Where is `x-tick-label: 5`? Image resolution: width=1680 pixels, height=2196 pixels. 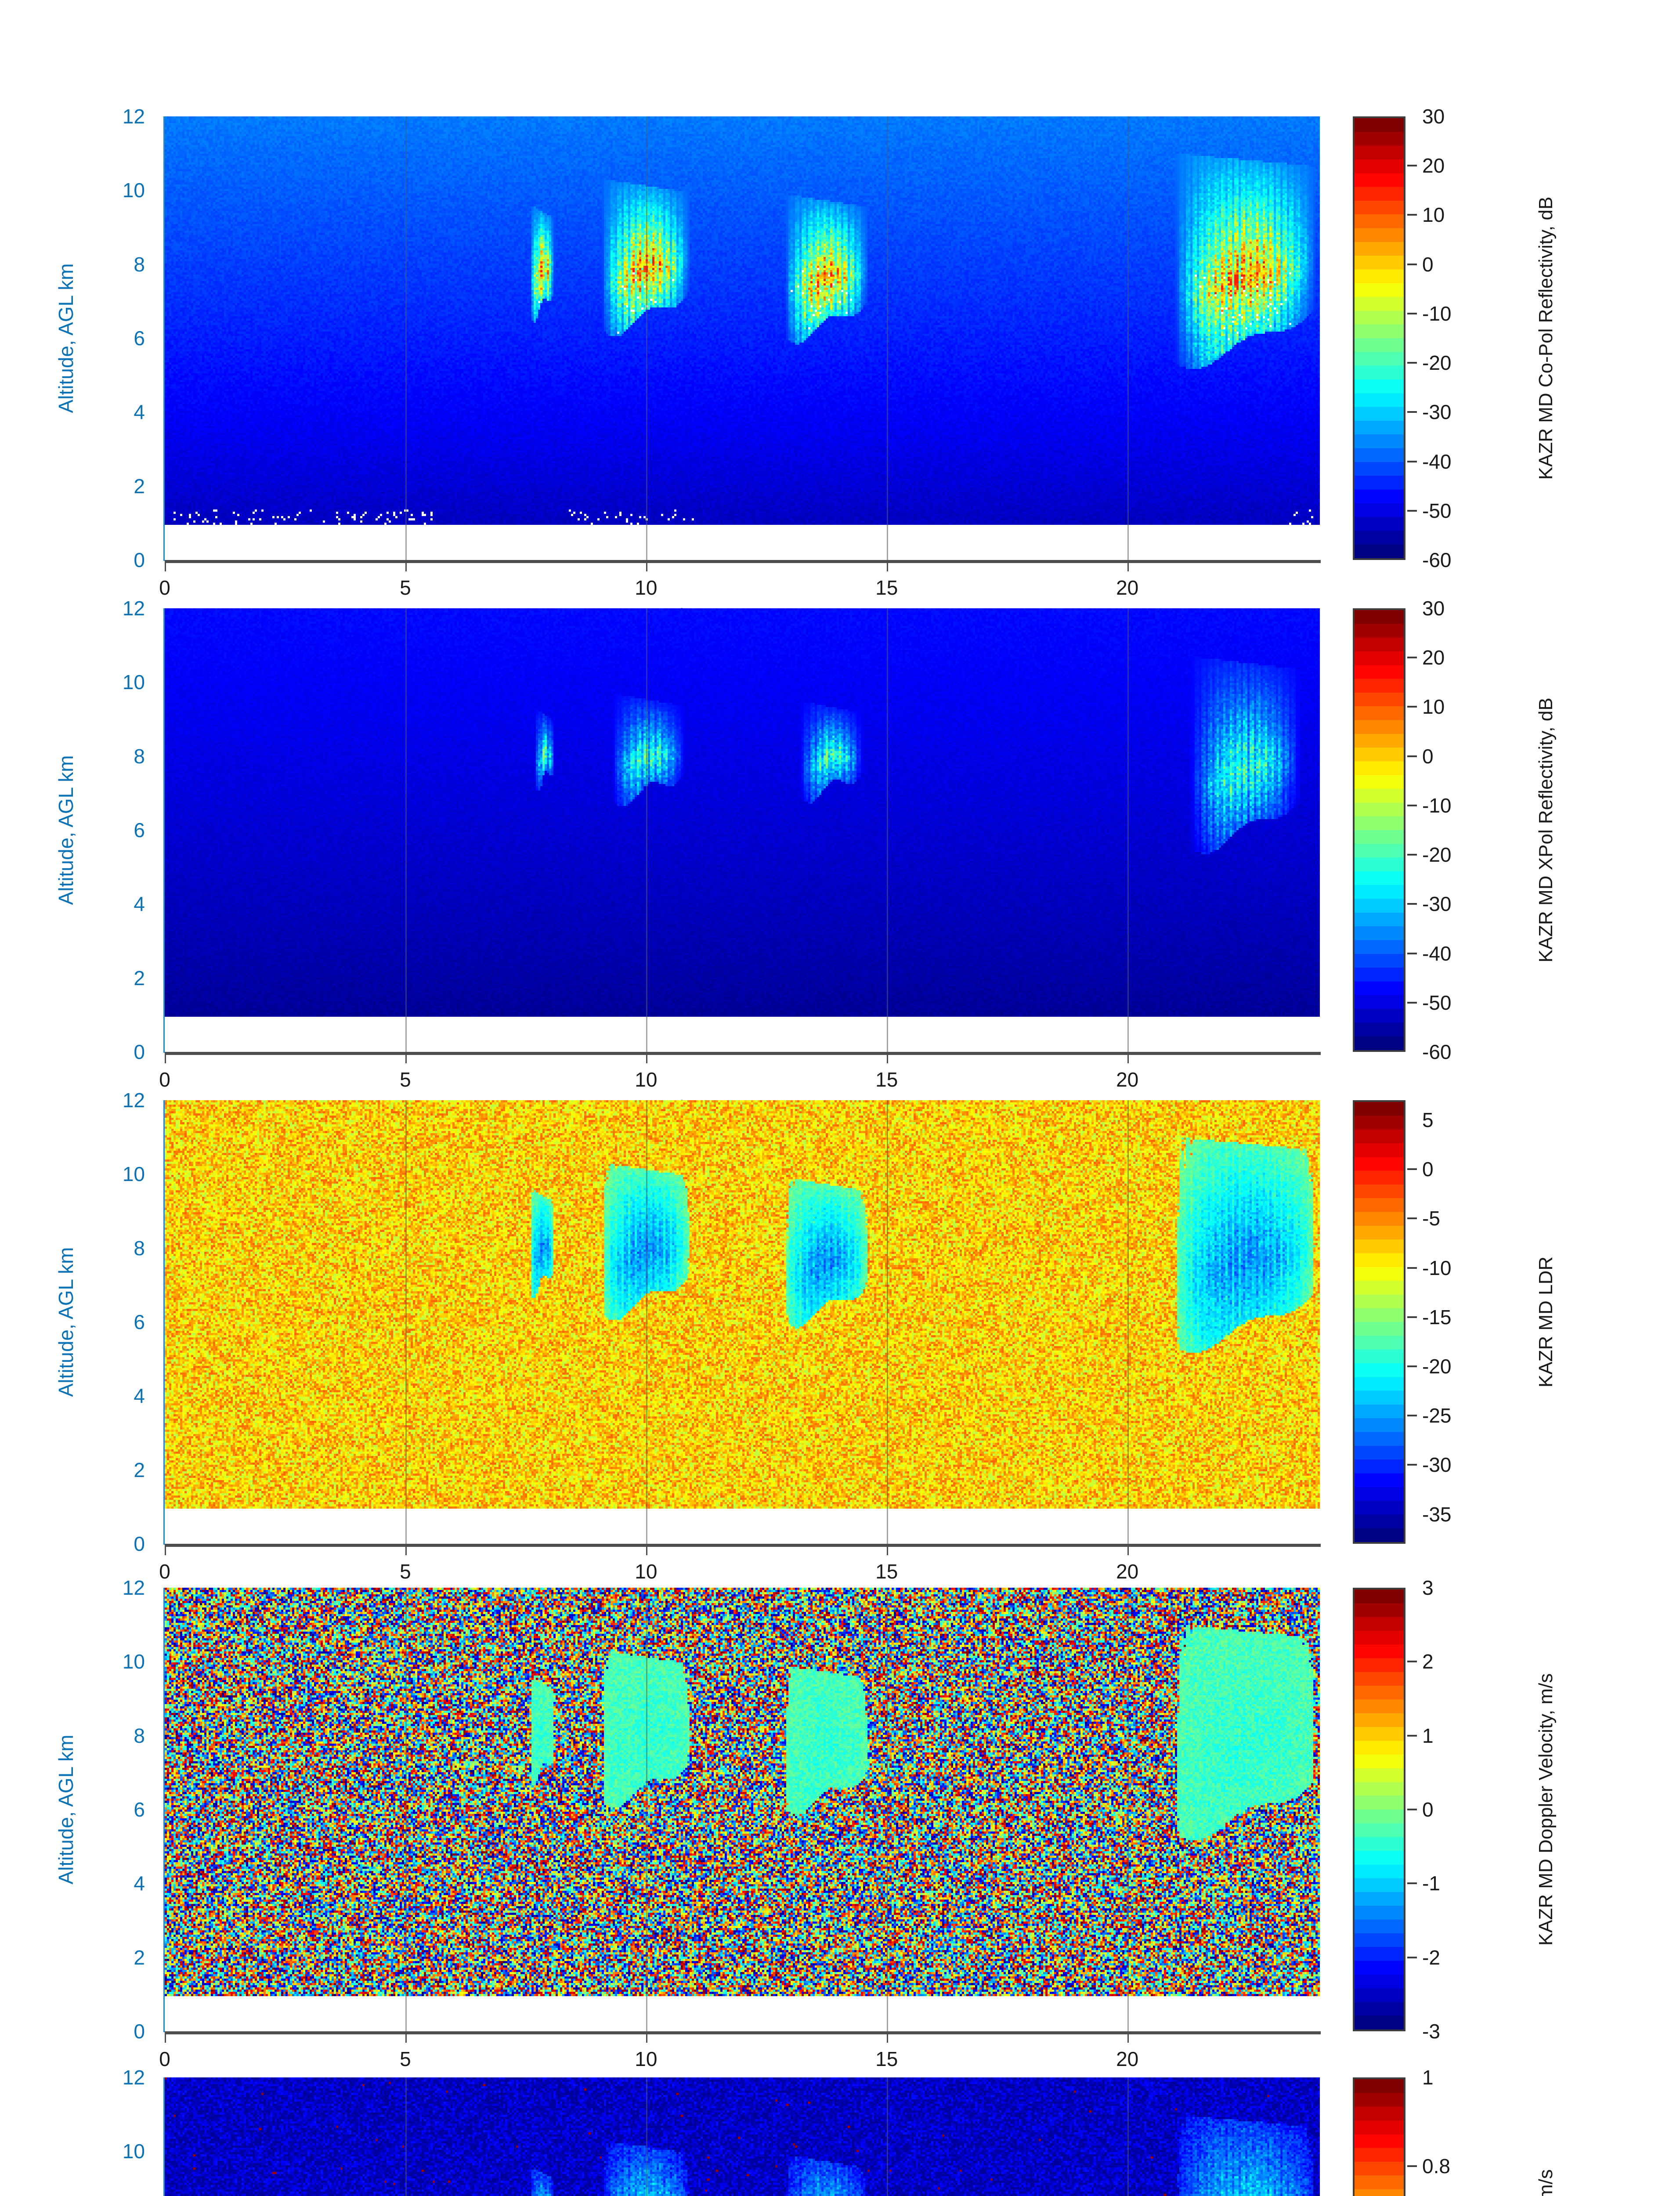
x-tick-label: 5 is located at coordinates (406, 1571).